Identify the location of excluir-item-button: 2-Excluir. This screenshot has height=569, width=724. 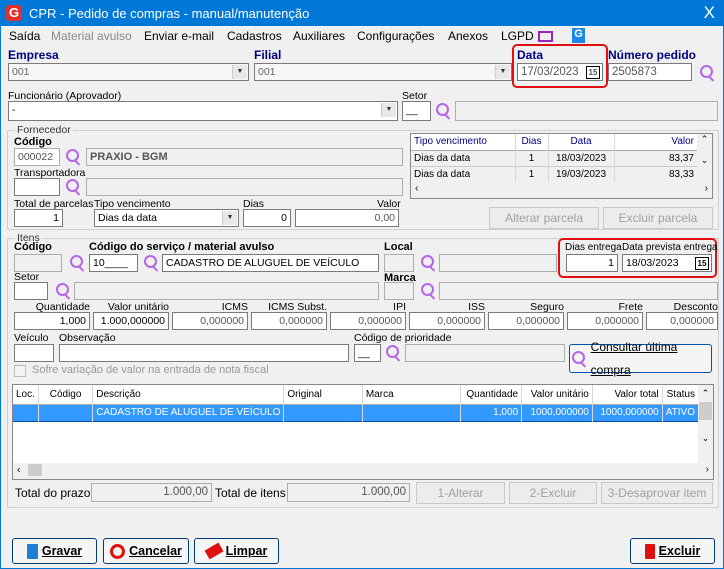
(553, 493).